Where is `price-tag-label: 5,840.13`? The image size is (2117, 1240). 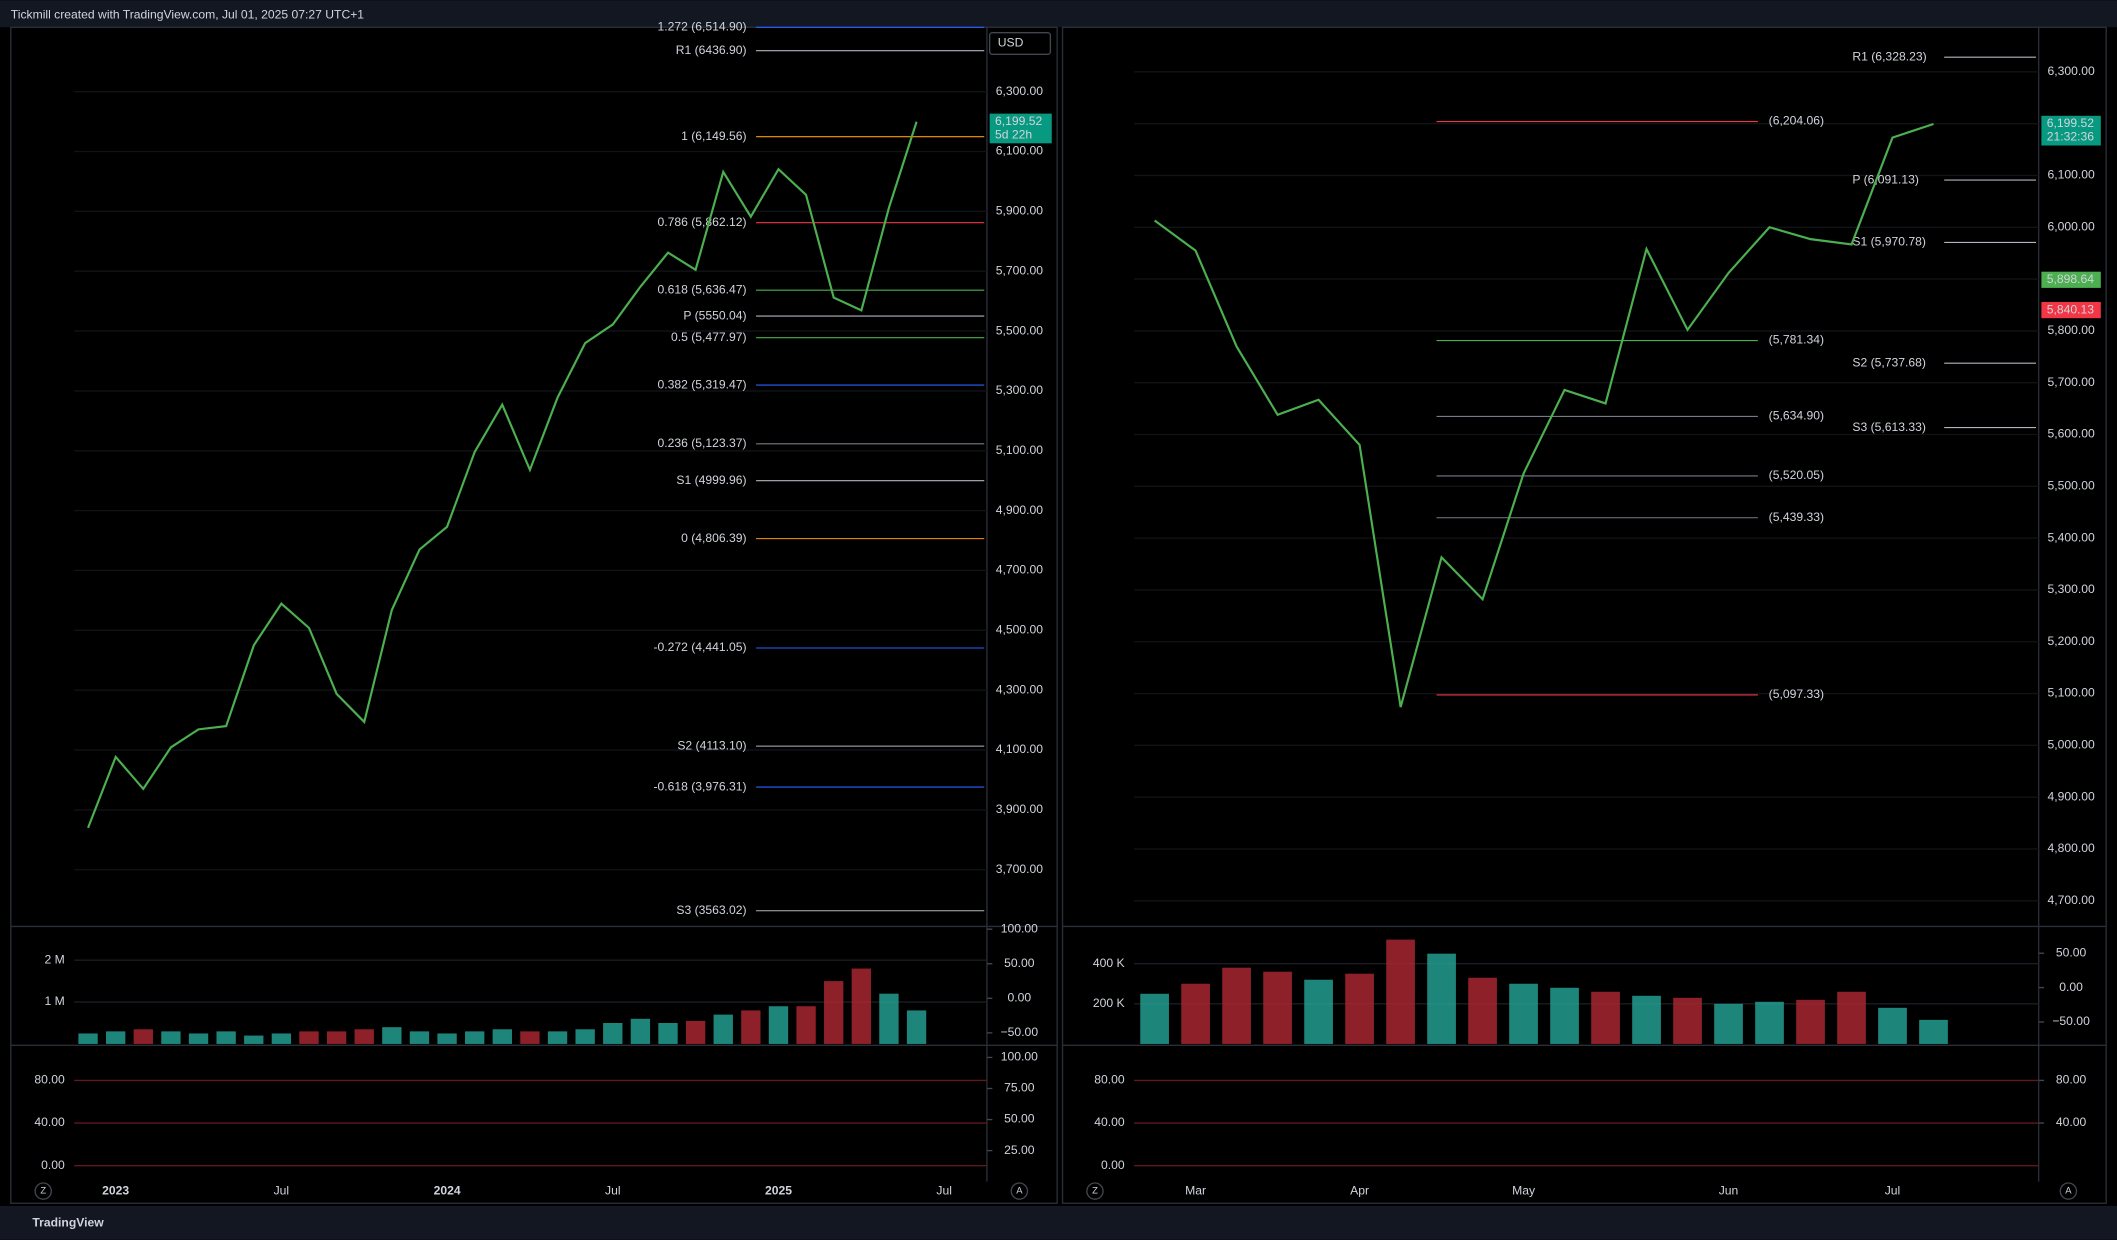
price-tag-label: 5,840.13 is located at coordinates (2071, 309).